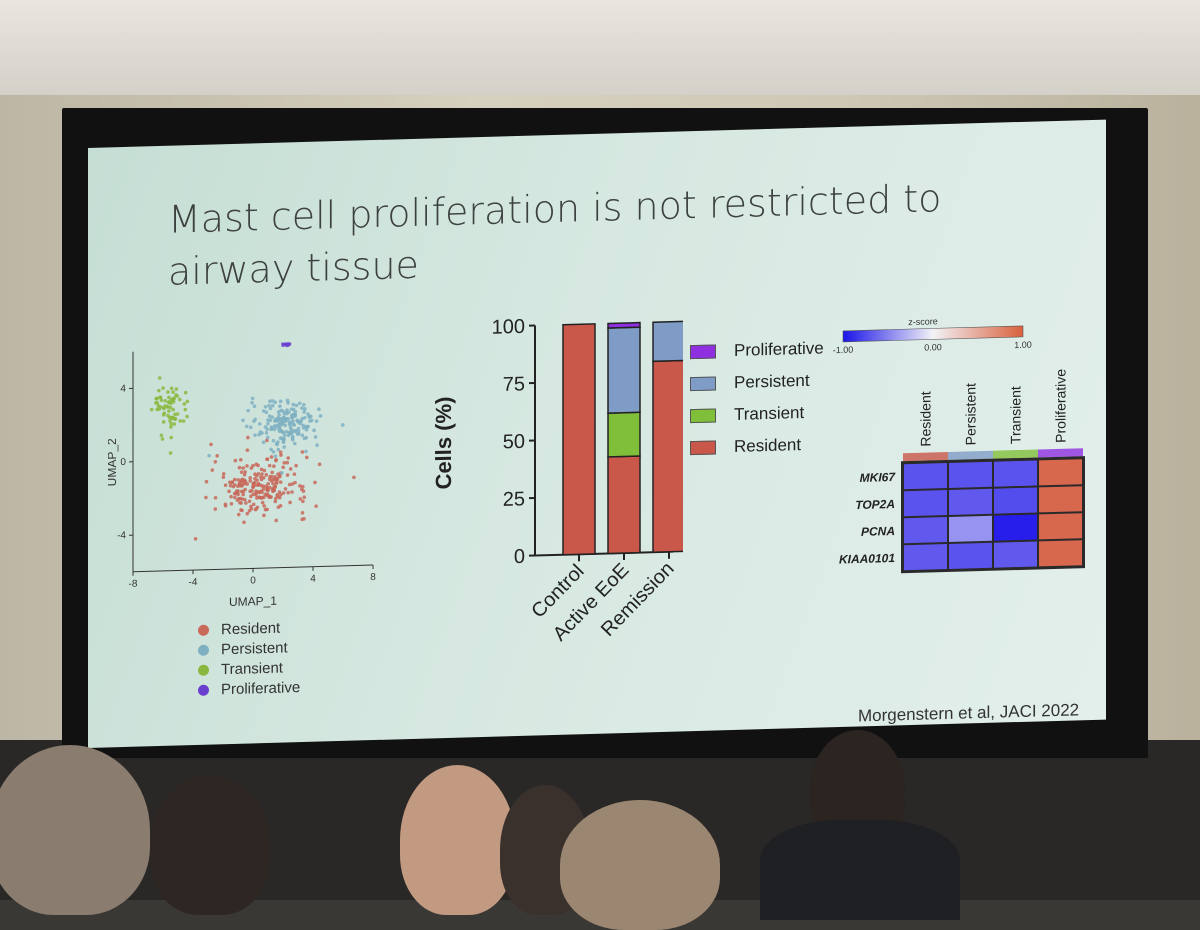 The width and height of the screenshot is (1200, 930). I want to click on heatmap-column-annotation, so click(1015, 453).